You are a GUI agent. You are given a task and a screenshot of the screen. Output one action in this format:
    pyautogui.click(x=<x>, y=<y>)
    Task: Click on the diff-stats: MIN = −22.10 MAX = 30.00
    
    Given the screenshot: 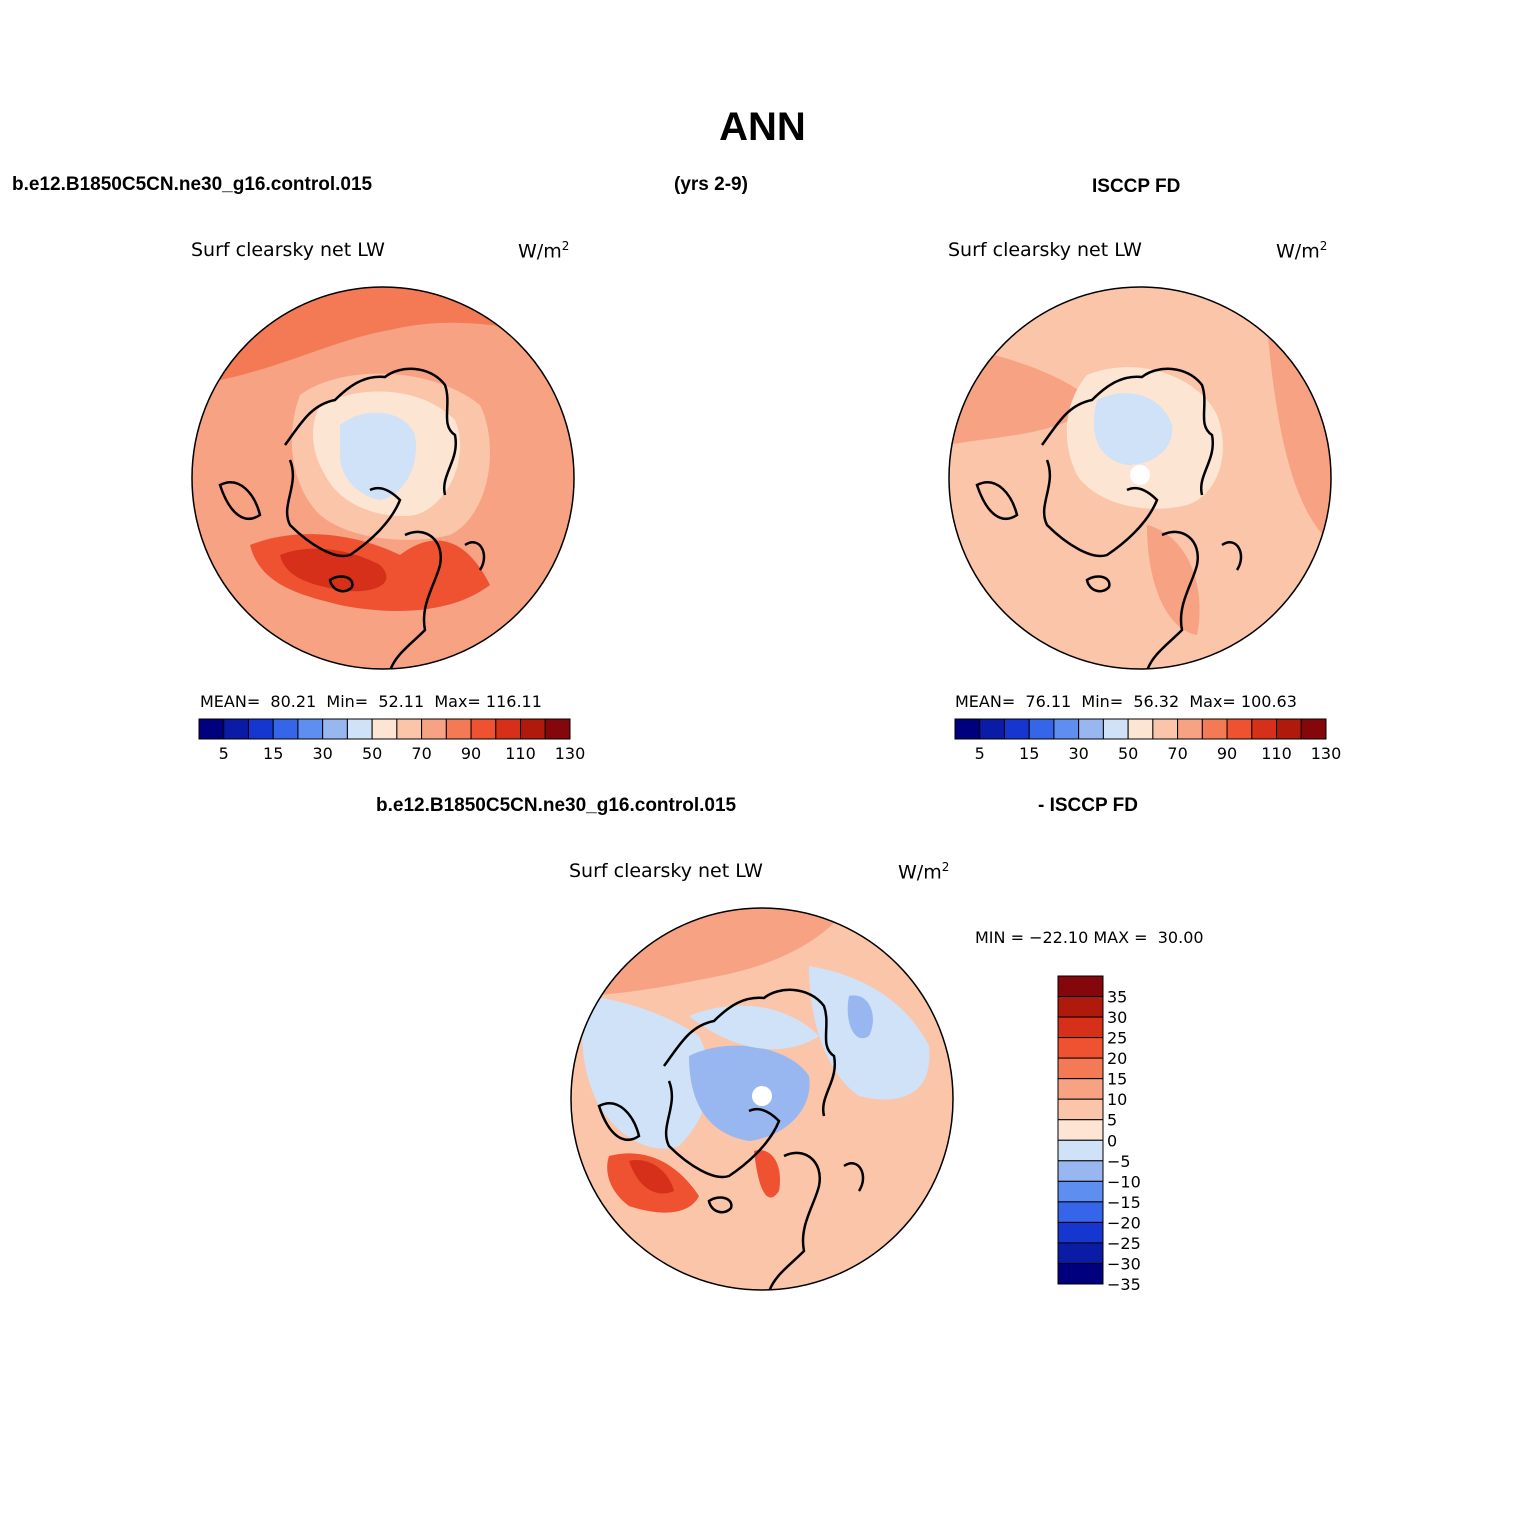 What is the action you would take?
    pyautogui.click(x=1089, y=937)
    